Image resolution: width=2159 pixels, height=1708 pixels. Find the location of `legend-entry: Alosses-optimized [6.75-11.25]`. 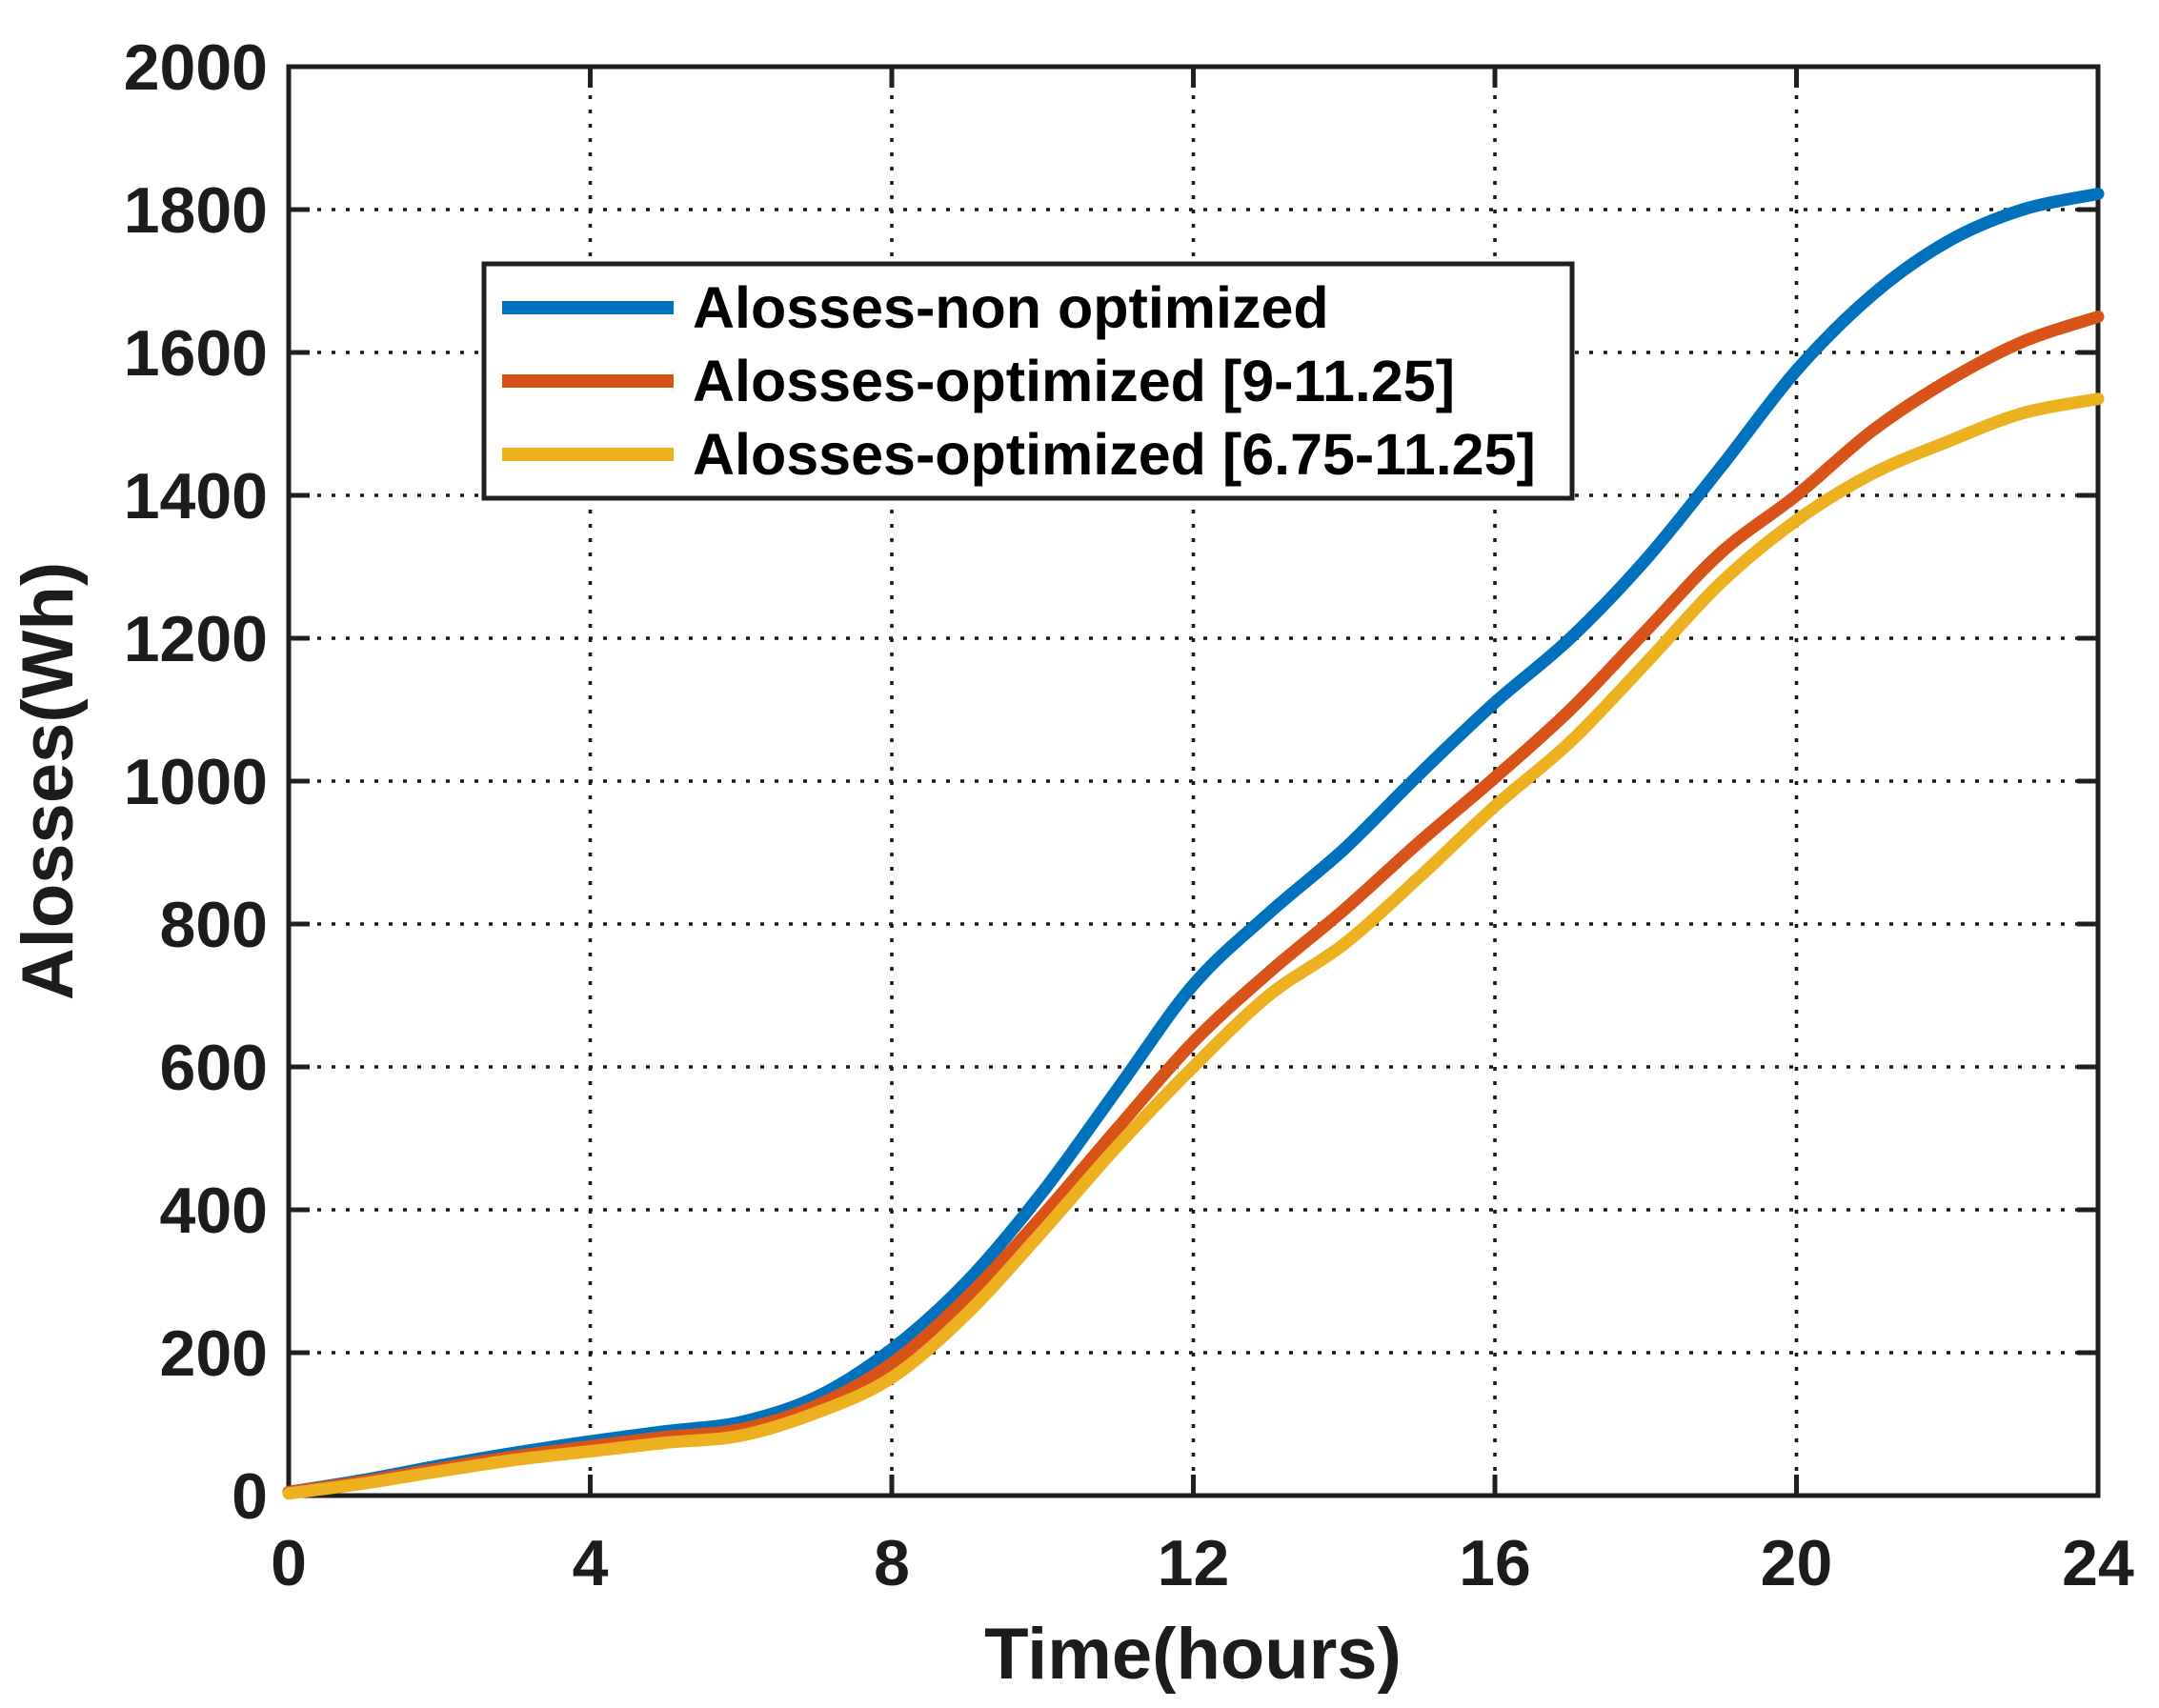

legend-entry: Alosses-optimized [6.75-11.25] is located at coordinates (1019, 455).